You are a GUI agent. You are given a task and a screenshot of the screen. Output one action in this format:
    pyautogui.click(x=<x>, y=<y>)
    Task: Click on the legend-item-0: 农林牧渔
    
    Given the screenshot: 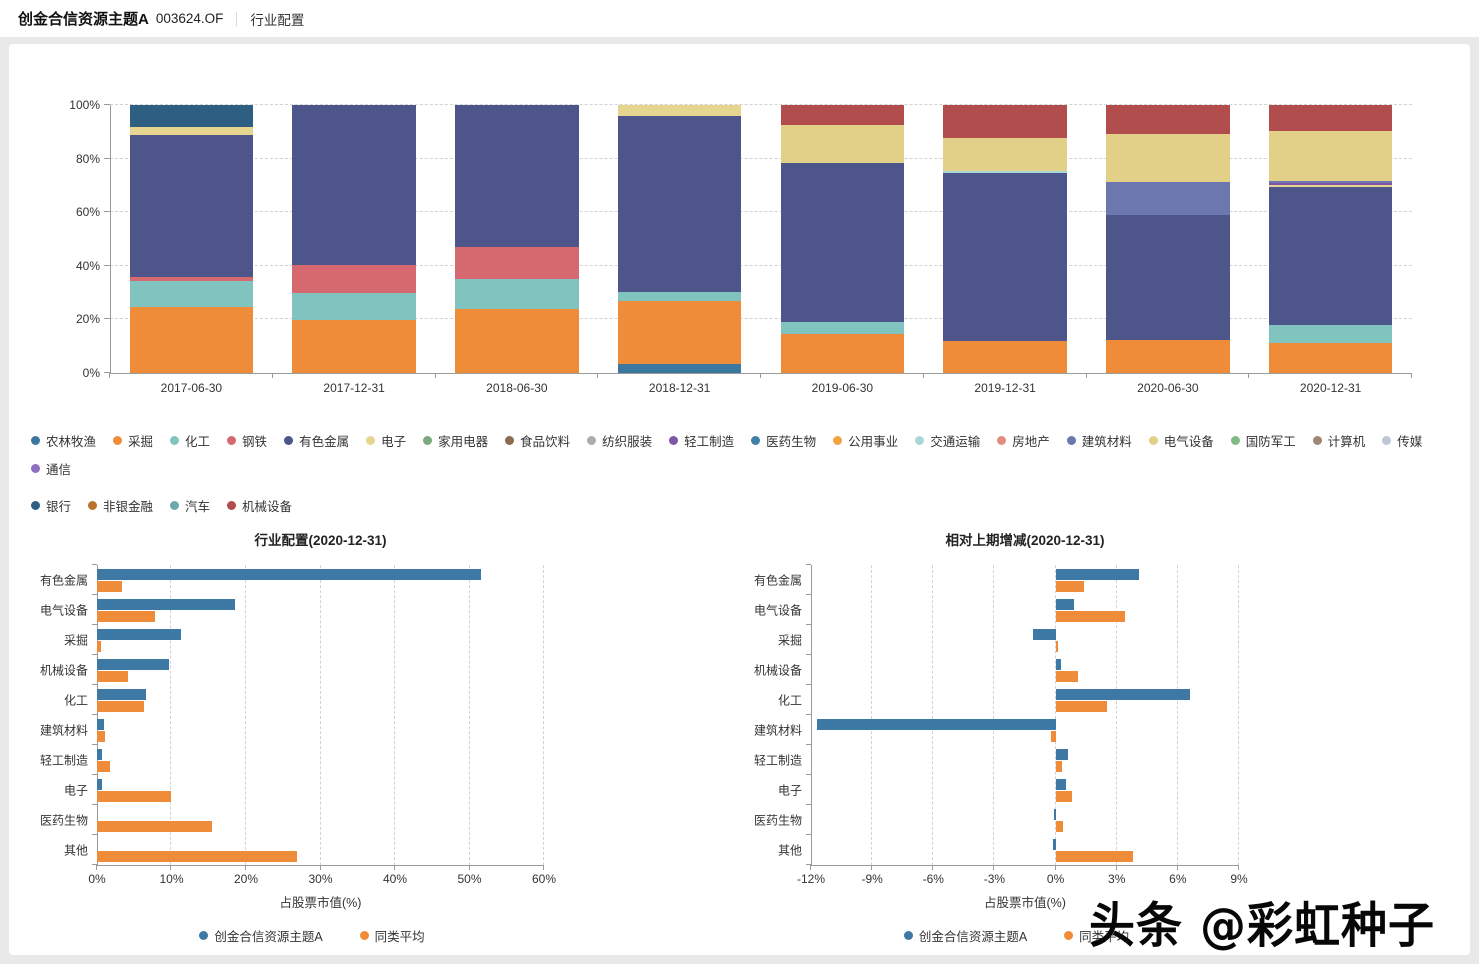 What is the action you would take?
    pyautogui.click(x=63, y=440)
    